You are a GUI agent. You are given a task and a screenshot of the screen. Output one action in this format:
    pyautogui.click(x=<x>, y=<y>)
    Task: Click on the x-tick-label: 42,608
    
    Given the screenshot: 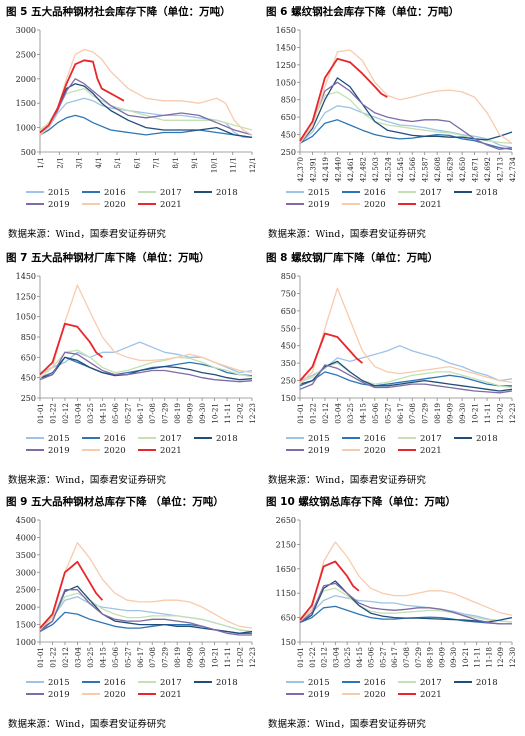 What is the action you would take?
    pyautogui.click(x=437, y=170)
    